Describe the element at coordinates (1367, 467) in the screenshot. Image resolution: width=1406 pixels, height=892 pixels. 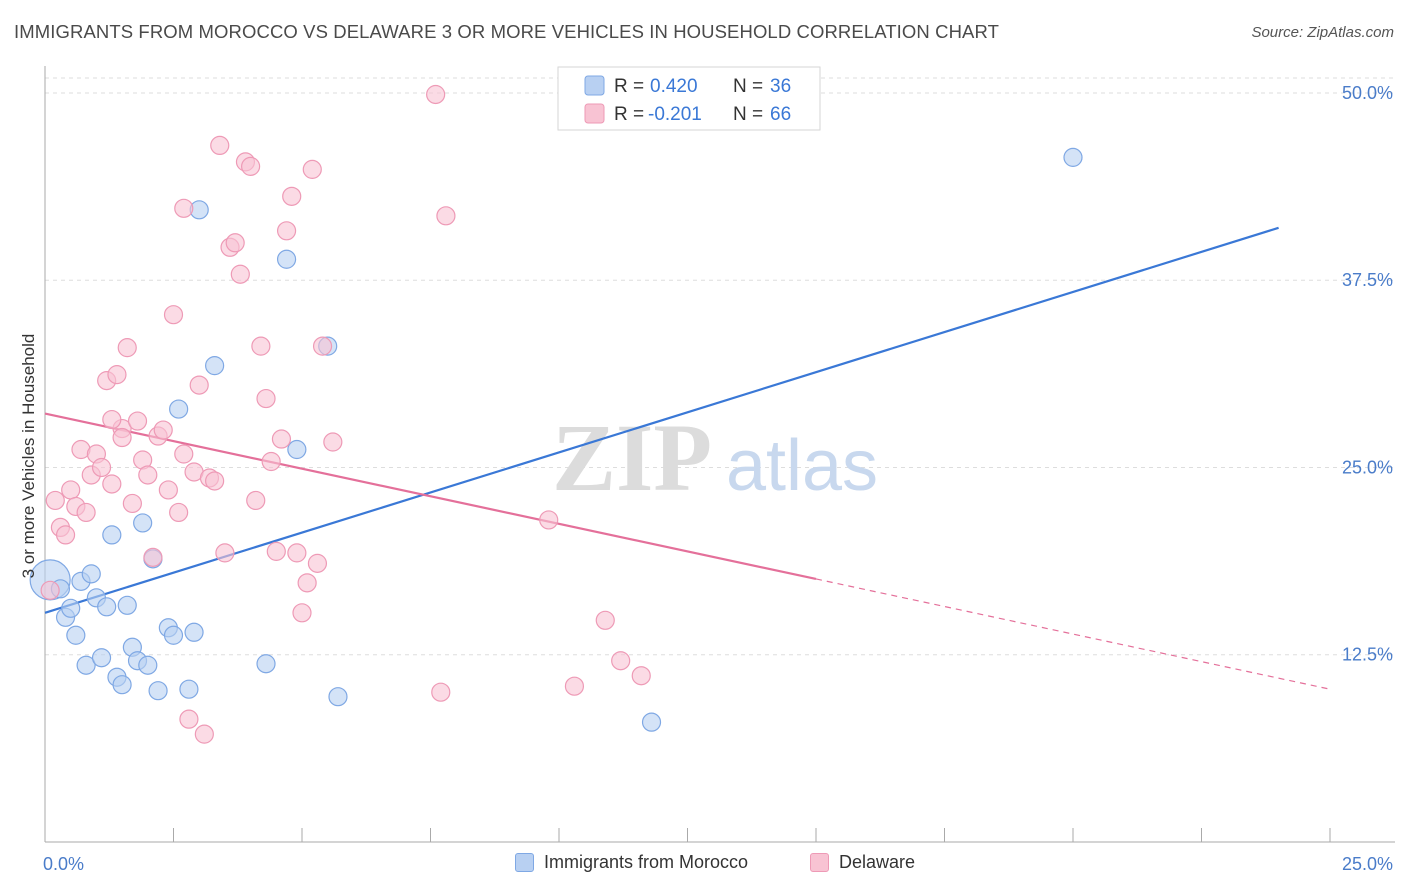
I see `y-tick-label: 25.0%` at that location.